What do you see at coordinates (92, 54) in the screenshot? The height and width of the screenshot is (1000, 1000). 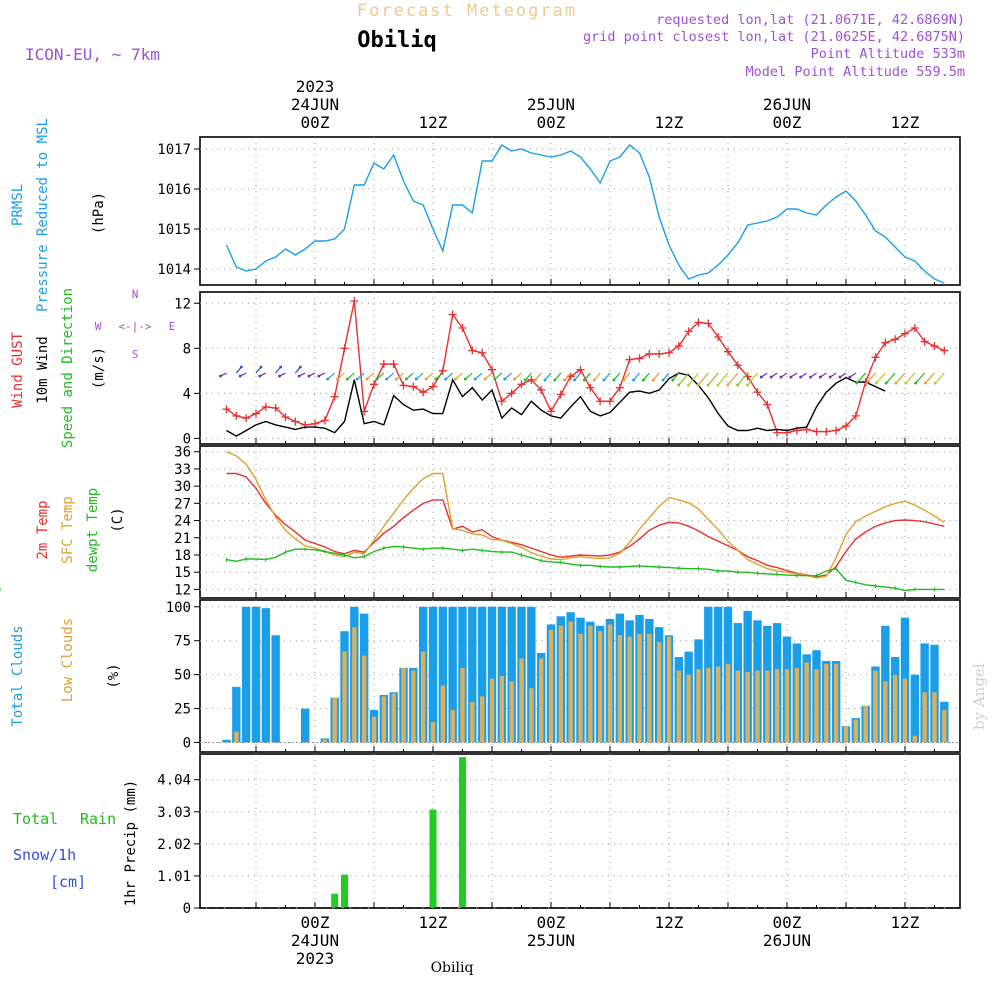 I see `model-label: ICON-EU, ~ 7km` at bounding box center [92, 54].